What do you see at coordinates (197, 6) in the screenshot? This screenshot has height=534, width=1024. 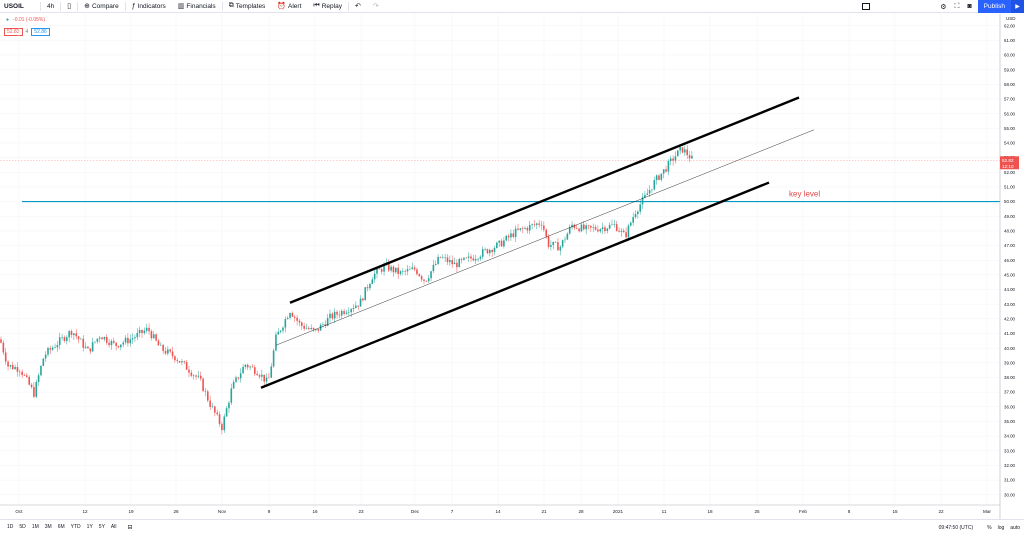 I see `financials-button: ▥ Financials` at bounding box center [197, 6].